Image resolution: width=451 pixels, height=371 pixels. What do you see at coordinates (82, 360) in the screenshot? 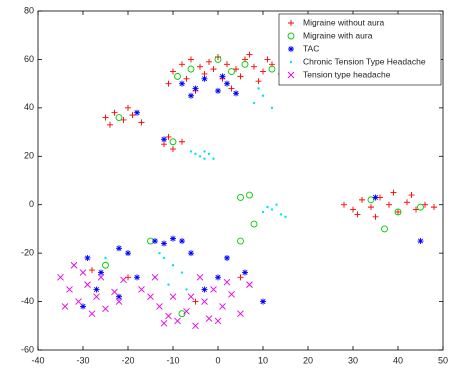
I see `x-tick-label: -30` at bounding box center [82, 360].